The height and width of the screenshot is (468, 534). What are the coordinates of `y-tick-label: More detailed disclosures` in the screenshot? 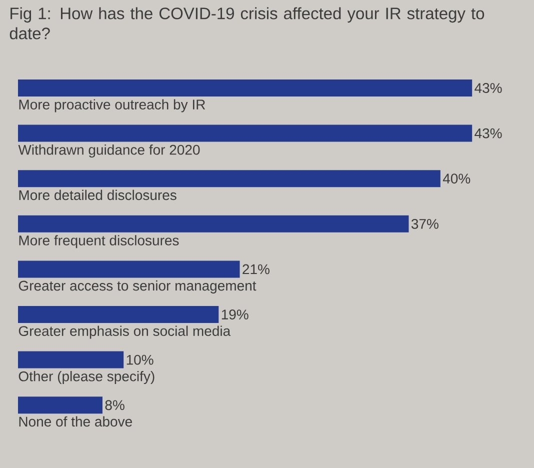 It's located at (97, 195).